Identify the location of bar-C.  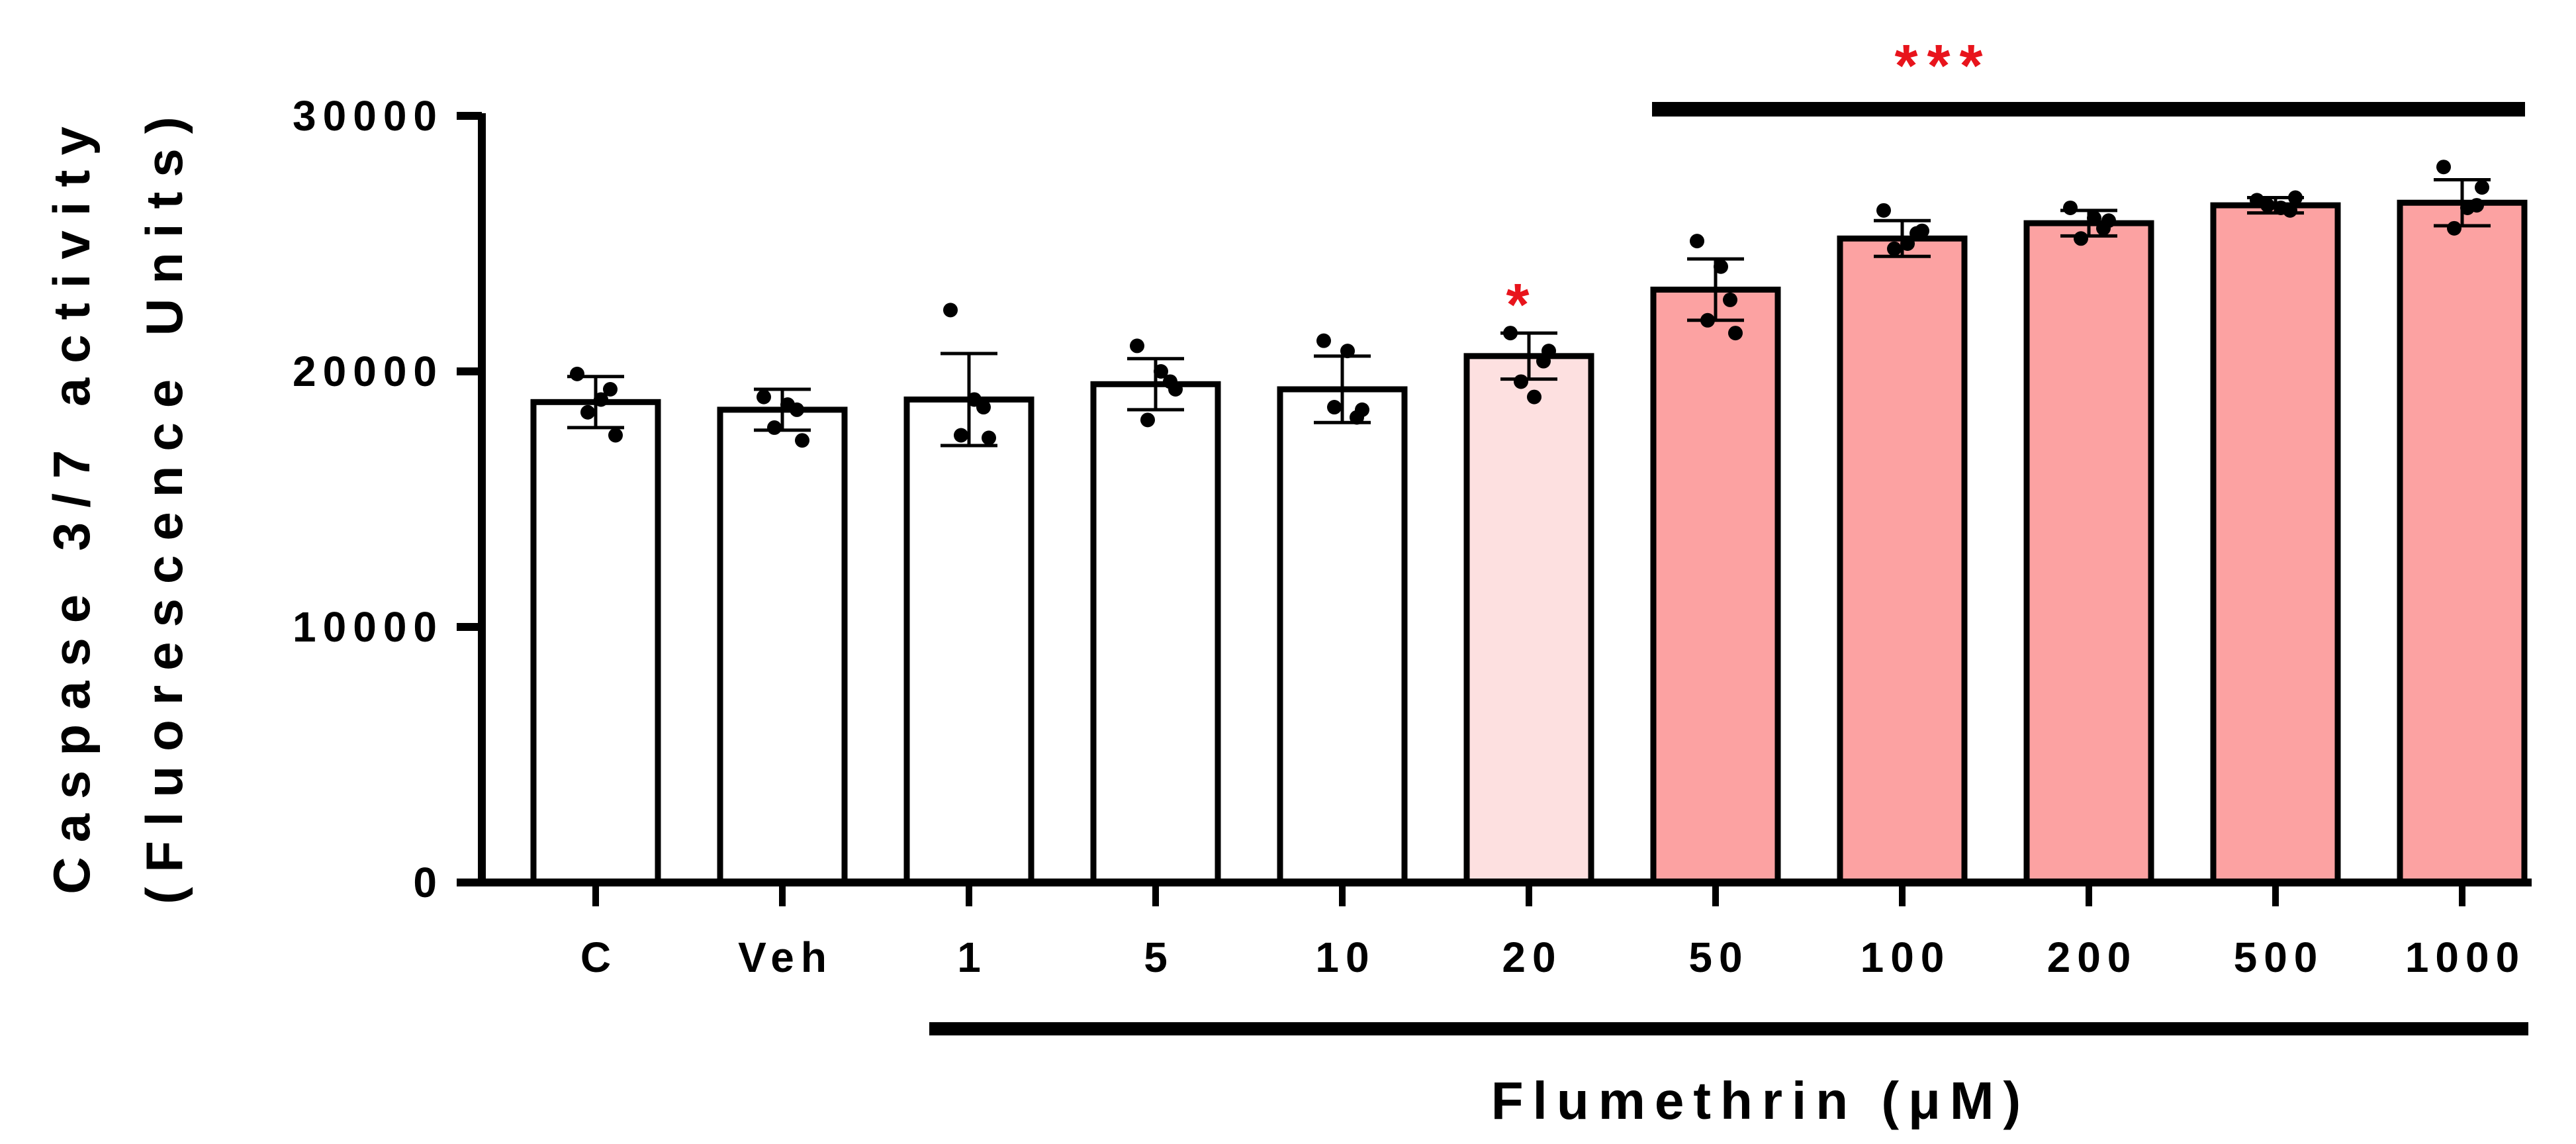
(595, 642).